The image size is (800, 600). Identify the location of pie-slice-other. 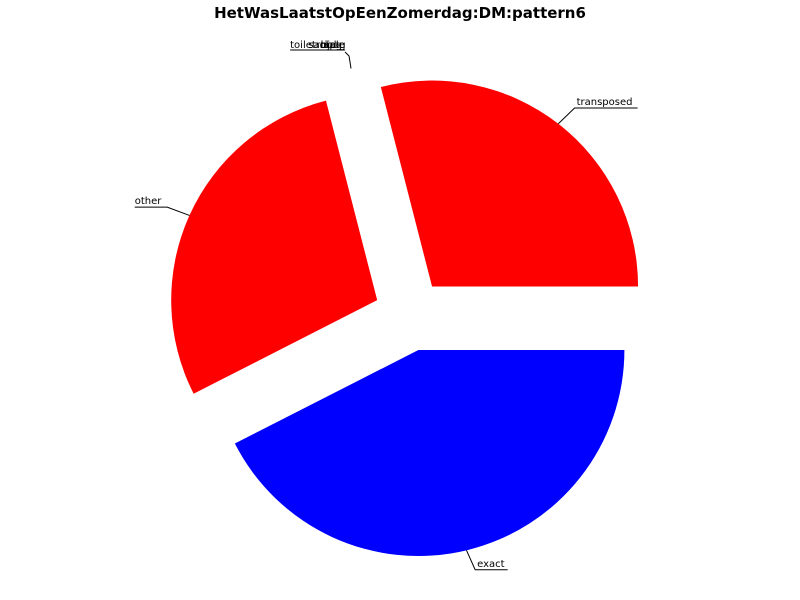
(274, 247).